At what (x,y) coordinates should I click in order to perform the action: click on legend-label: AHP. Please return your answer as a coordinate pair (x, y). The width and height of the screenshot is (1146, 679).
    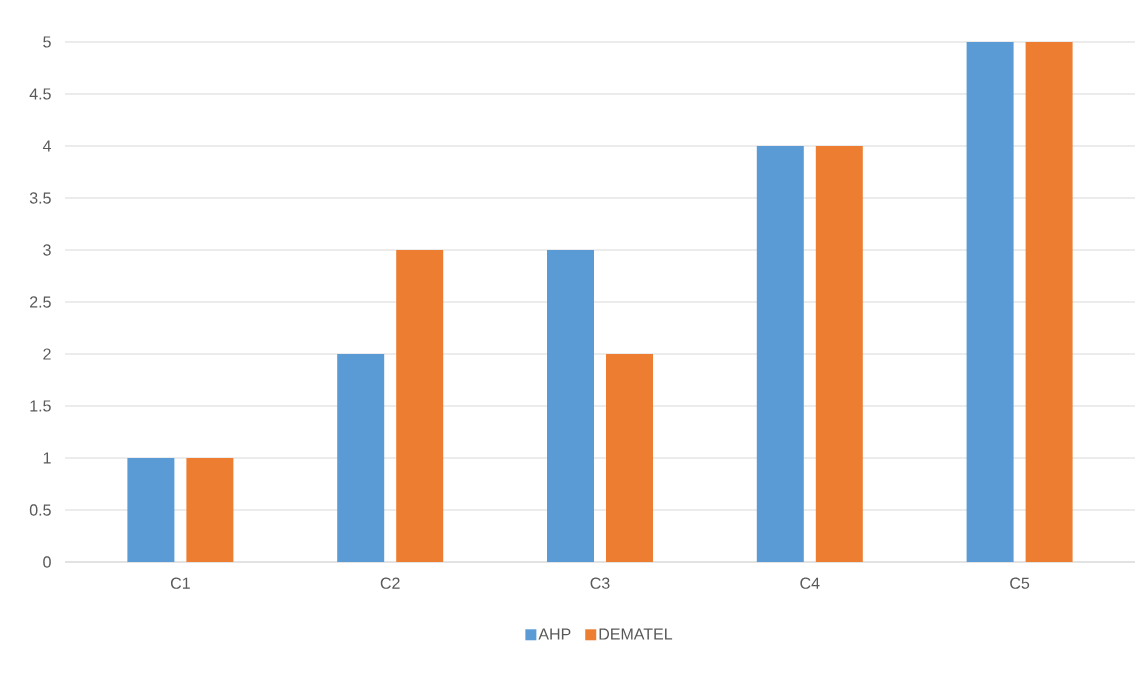
    Looking at the image, I should click on (554, 634).